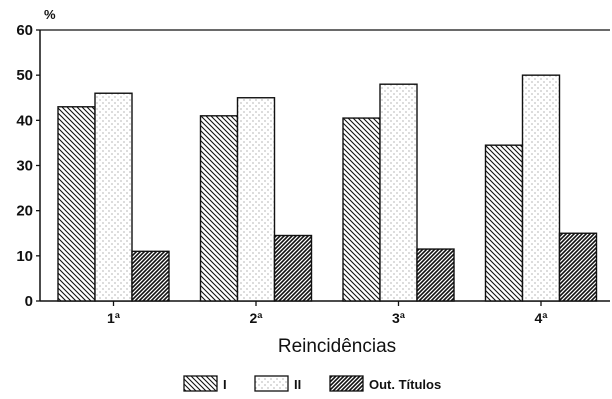 The width and height of the screenshot is (612, 399). I want to click on y-axis-unit-label: %, so click(50, 14).